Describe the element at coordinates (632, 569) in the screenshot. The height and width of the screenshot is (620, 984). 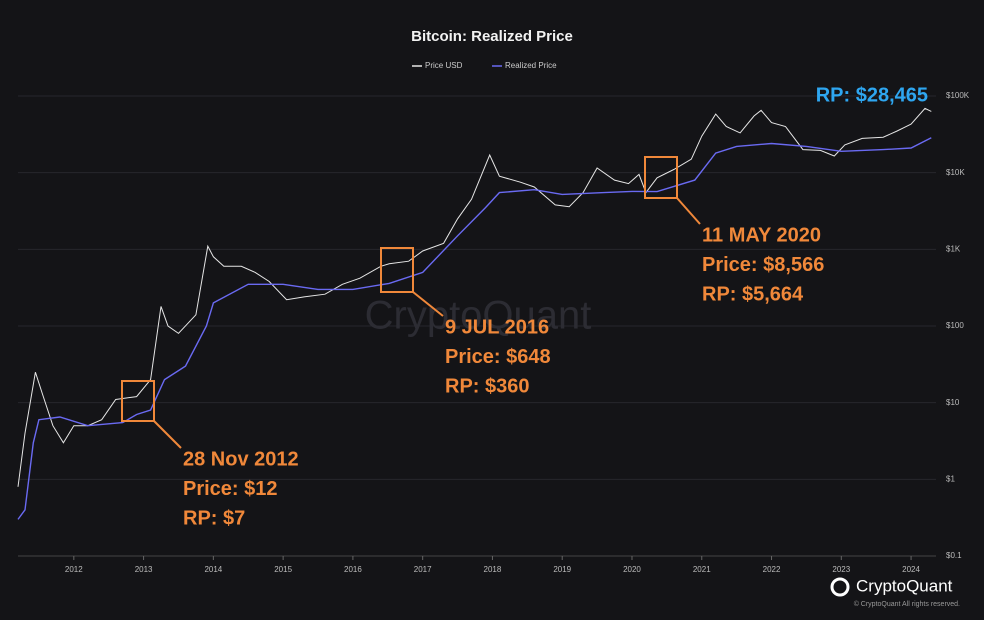
I see `x-tick-label: 2020` at that location.